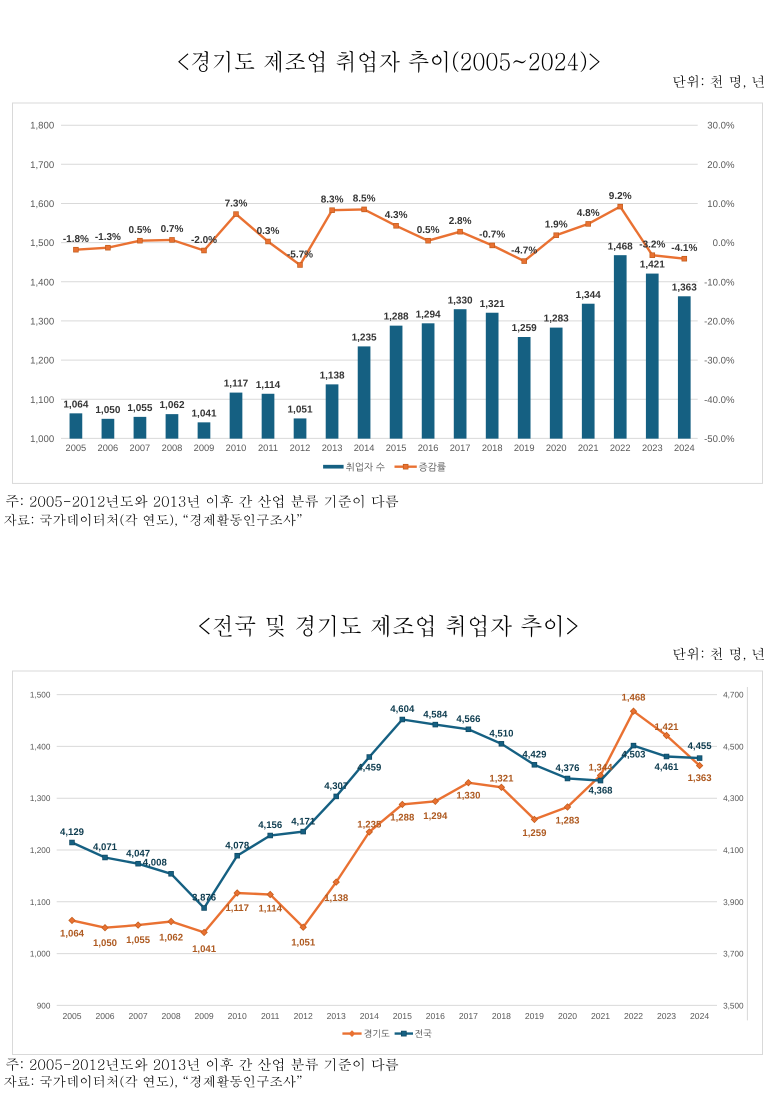 This screenshot has width=779, height=1112. What do you see at coordinates (75, 404) in the screenshot?
I see `svg-text: 1,064` at bounding box center [75, 404].